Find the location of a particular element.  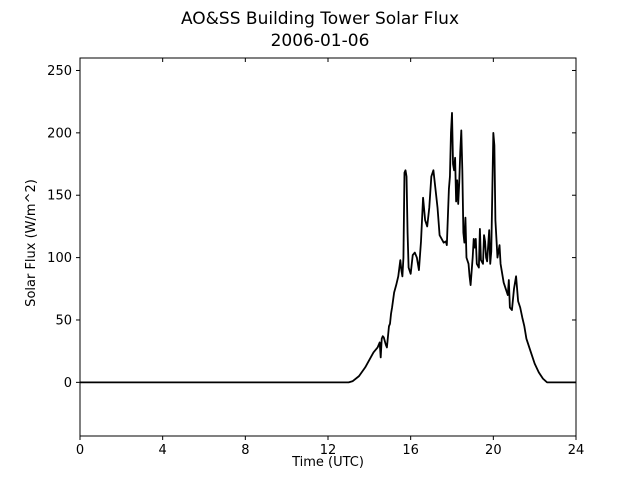

y-tick-label: 50 is located at coordinates (63, 320).